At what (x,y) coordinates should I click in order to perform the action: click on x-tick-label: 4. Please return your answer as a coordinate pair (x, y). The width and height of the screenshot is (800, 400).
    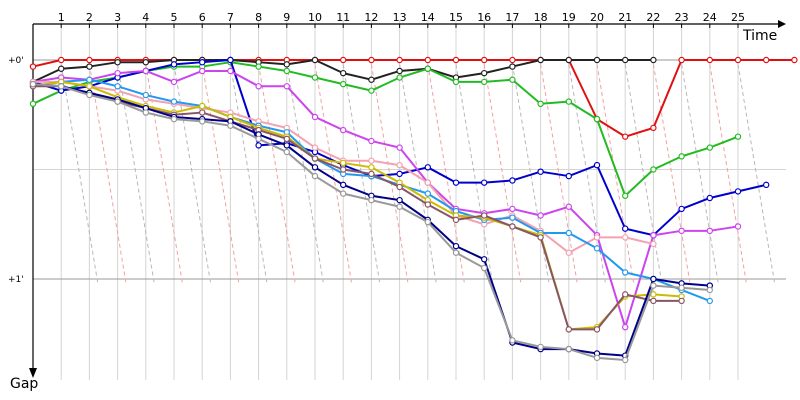
    Looking at the image, I should click on (145, 17).